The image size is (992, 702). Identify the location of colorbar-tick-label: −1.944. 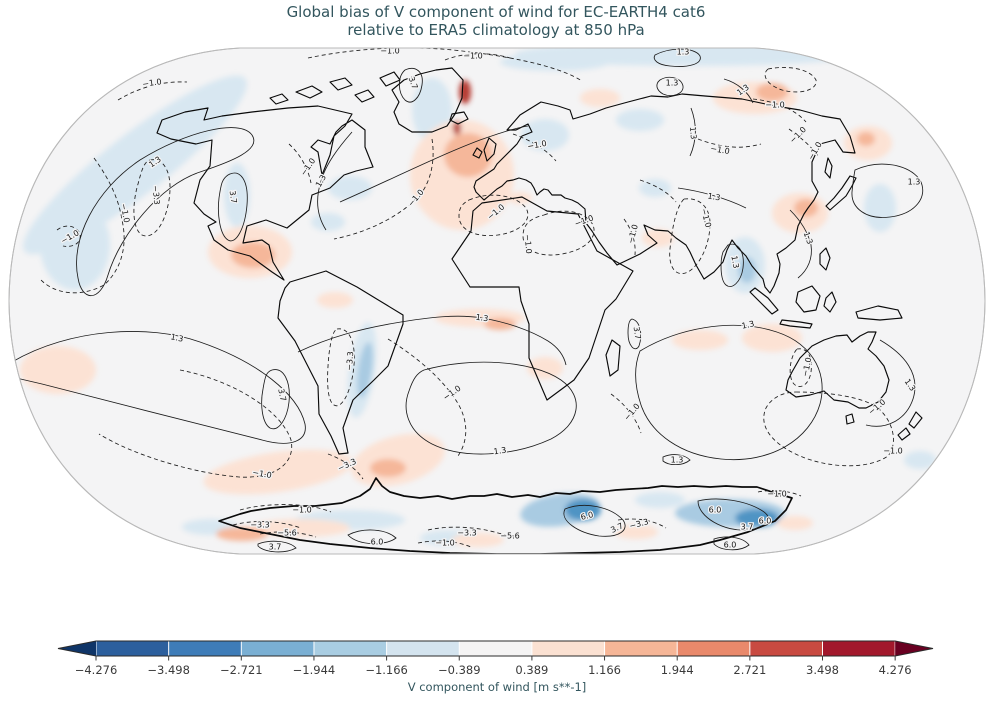
(314, 670).